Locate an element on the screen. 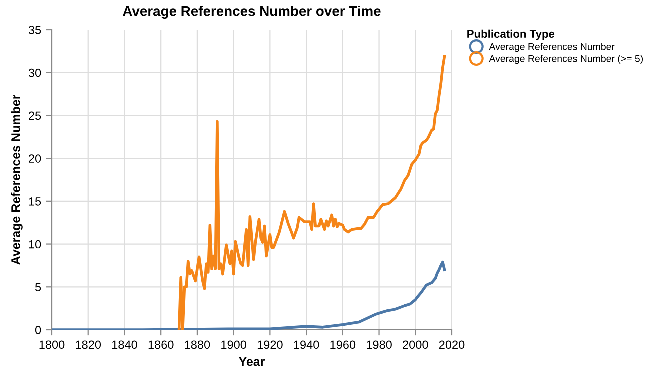 The width and height of the screenshot is (653, 369). y-tick-label: 30 is located at coordinates (35, 73).